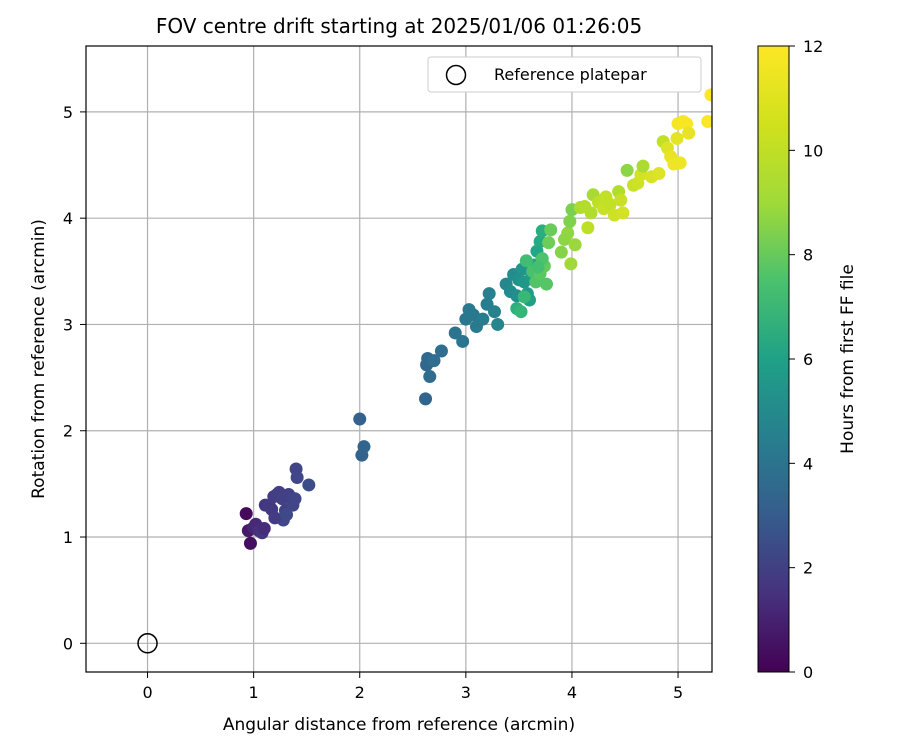 The height and width of the screenshot is (750, 900). Describe the element at coordinates (68, 218) in the screenshot. I see `y-tick-label: 4` at that location.